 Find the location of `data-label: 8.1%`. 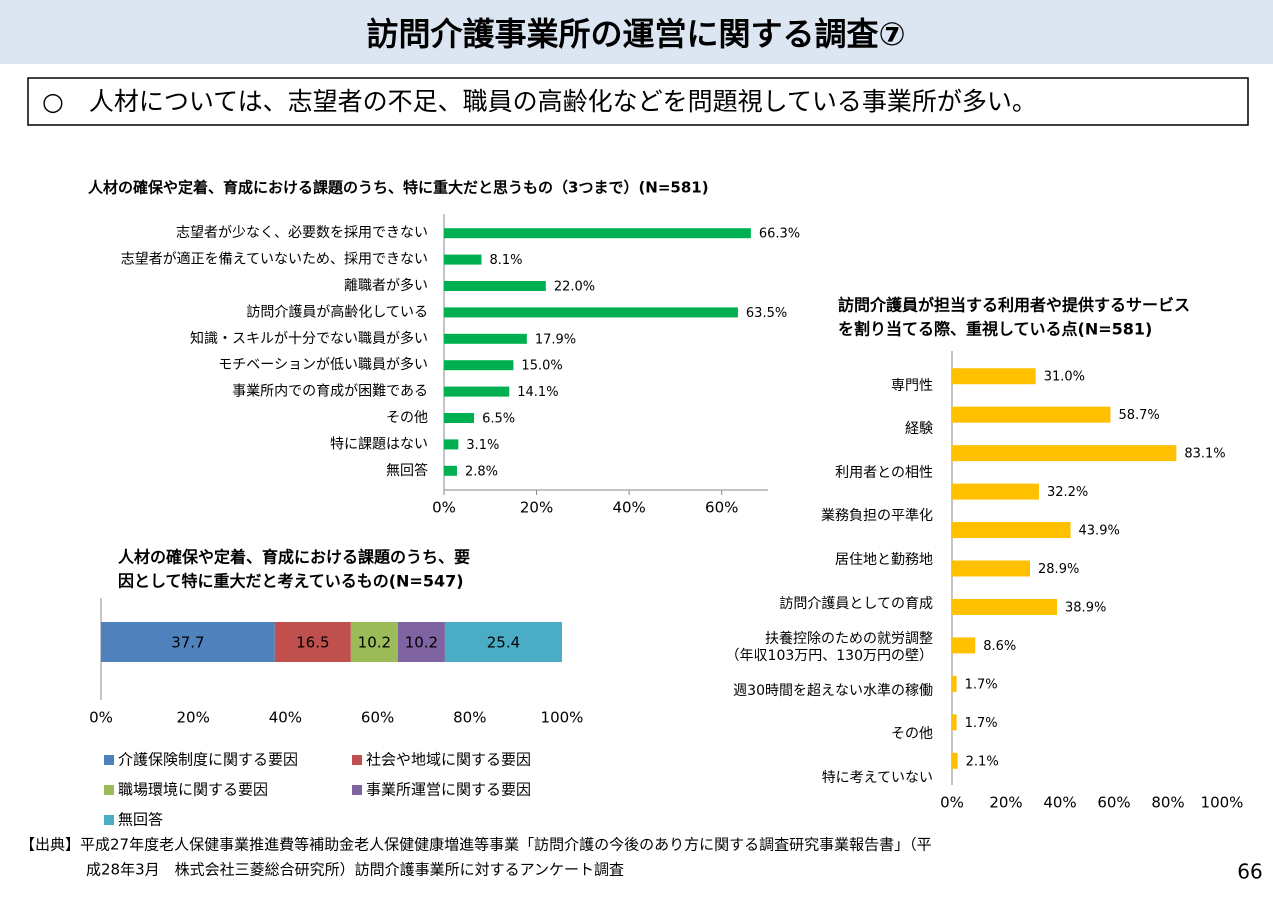

data-label: 8.1% is located at coordinates (505, 260).